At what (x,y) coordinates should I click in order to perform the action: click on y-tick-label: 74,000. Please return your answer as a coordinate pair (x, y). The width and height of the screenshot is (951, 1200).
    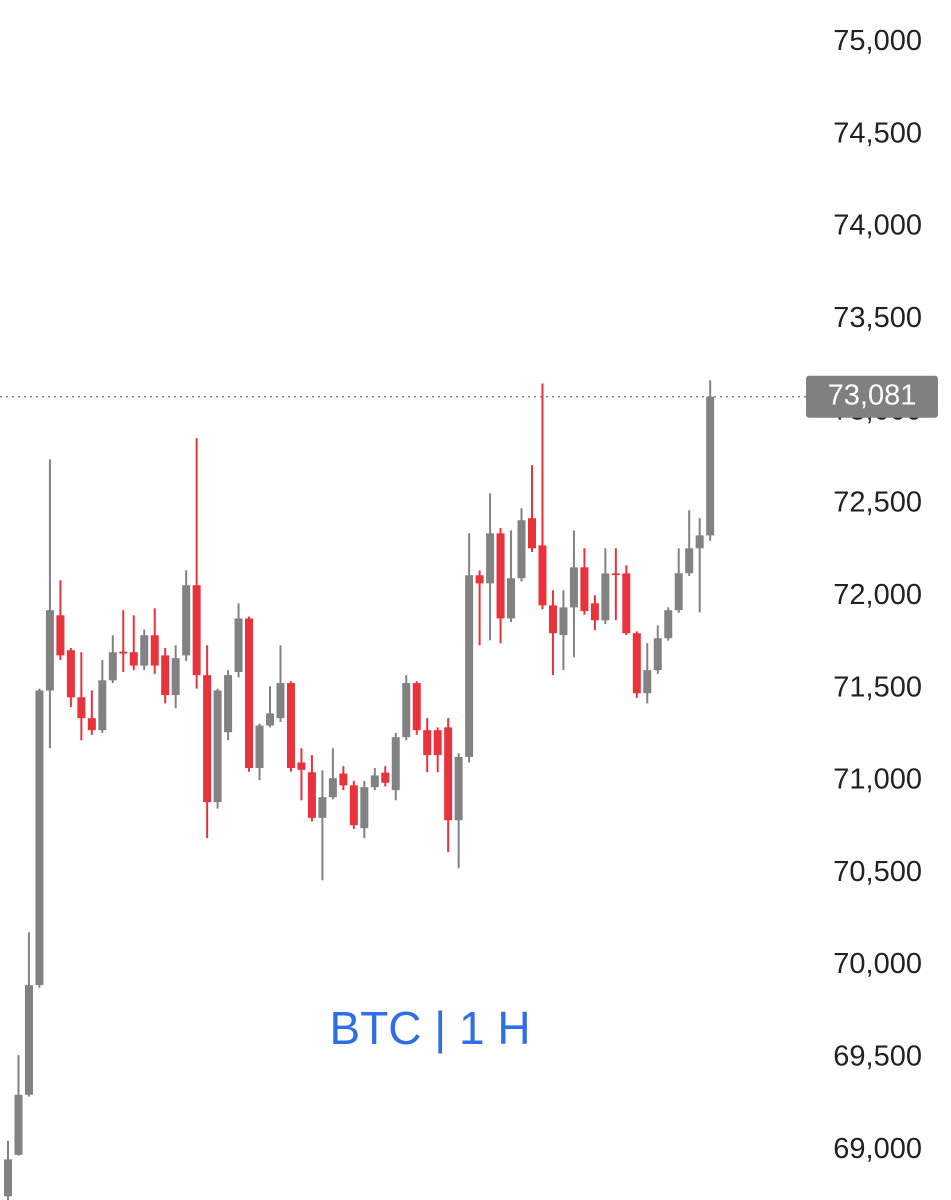
    Looking at the image, I should click on (877, 226).